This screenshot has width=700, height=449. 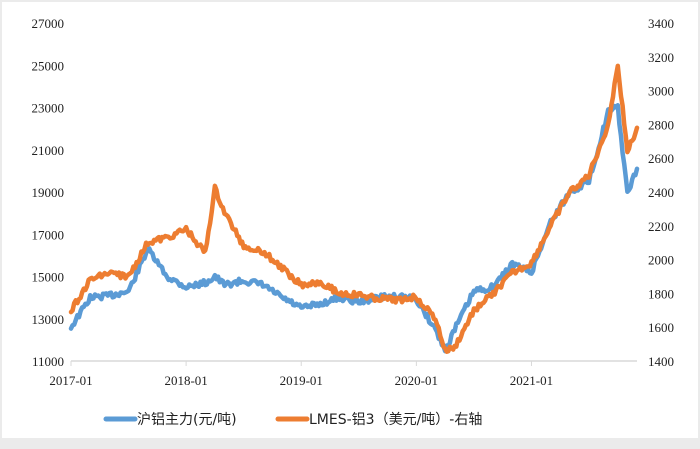 What do you see at coordinates (395, 420) in the screenshot?
I see `legend-label-lme: LMES-铝3（美元/吨）-右轴` at bounding box center [395, 420].